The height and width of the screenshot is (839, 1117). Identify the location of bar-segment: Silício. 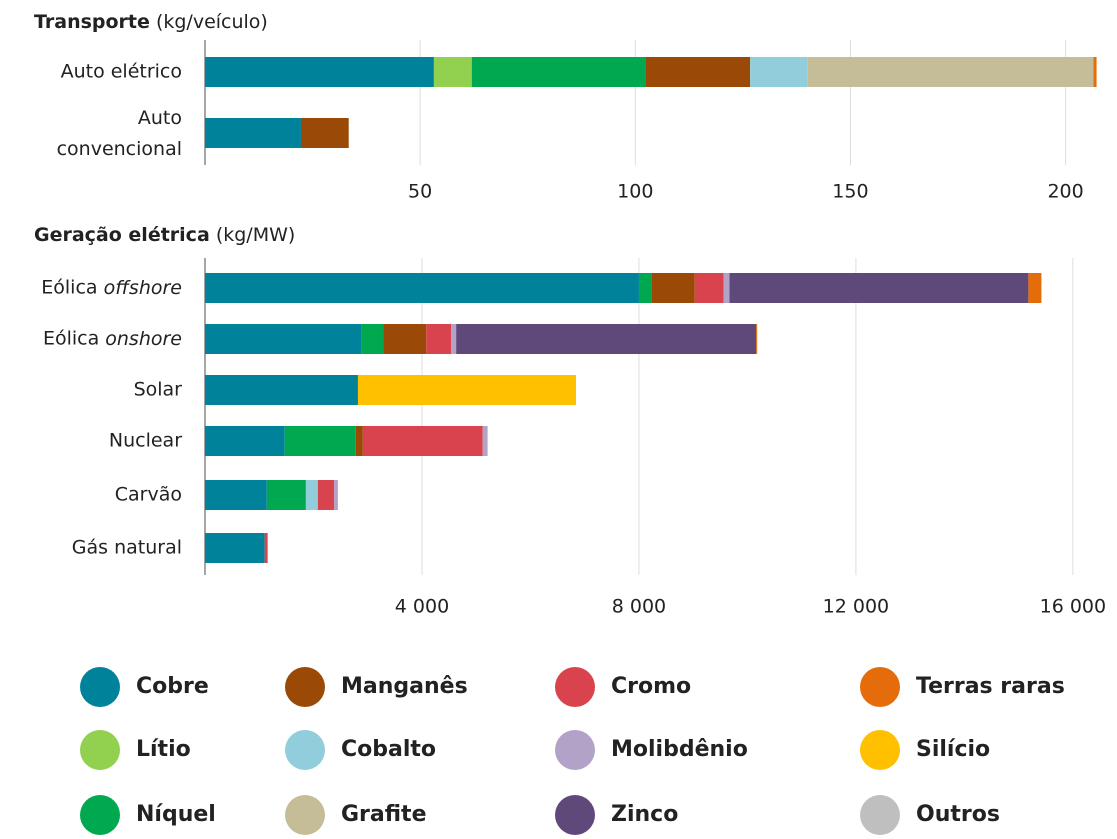
(467, 390).